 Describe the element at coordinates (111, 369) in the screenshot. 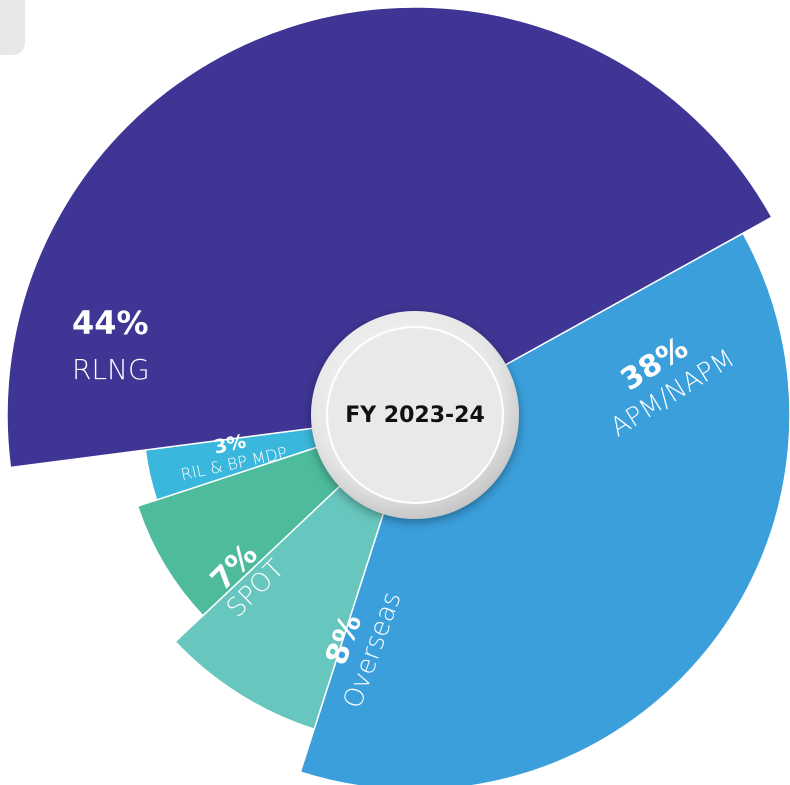

I see `category-label: RLNG` at that location.